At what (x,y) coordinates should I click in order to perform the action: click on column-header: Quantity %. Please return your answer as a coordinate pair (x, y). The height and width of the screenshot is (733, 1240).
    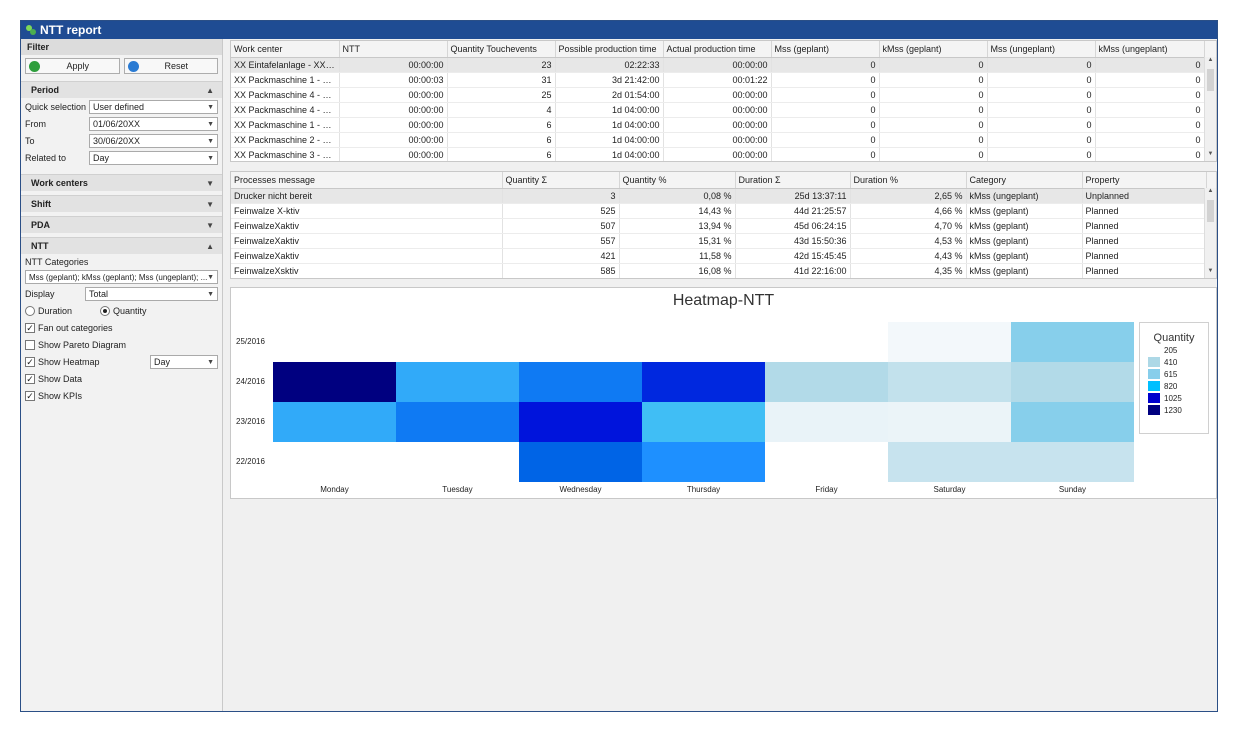
    Looking at the image, I should click on (677, 180).